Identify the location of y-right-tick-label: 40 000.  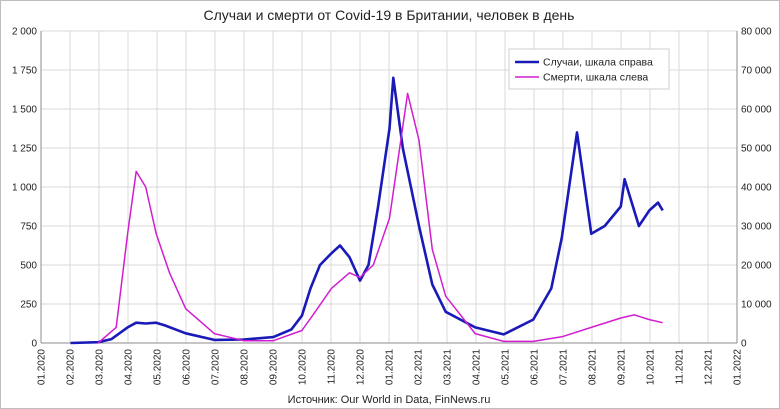
(756, 188).